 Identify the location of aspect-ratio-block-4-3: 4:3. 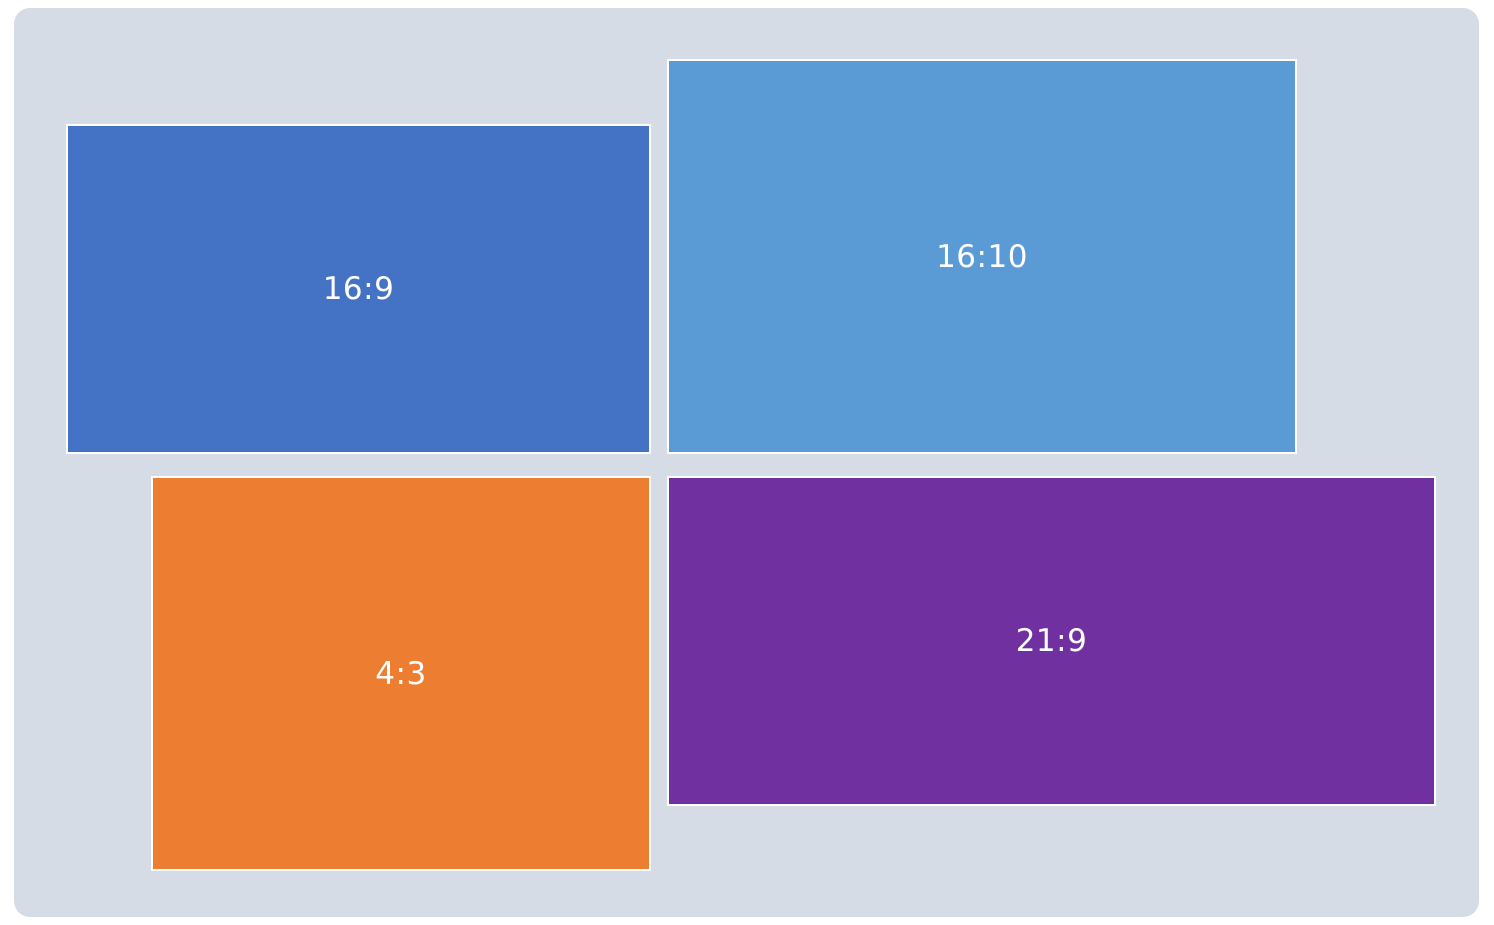
(401, 673).